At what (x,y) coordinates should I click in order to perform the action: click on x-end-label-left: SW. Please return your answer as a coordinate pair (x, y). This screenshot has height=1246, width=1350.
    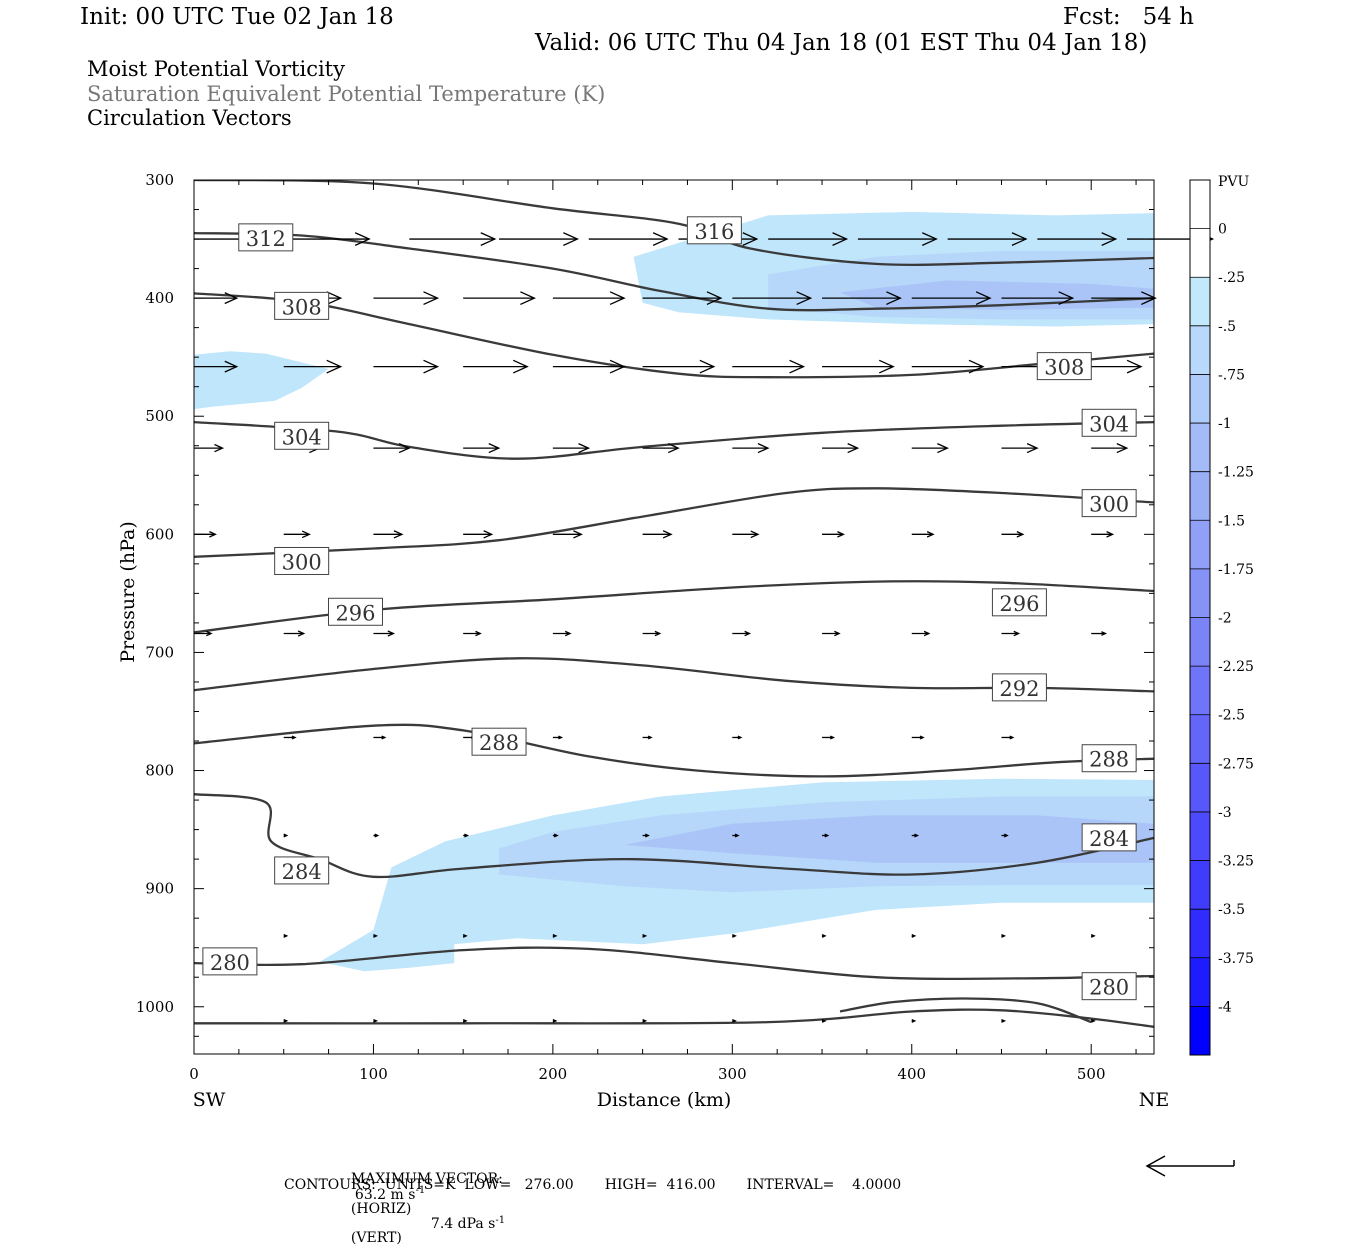
    Looking at the image, I should click on (209, 1100).